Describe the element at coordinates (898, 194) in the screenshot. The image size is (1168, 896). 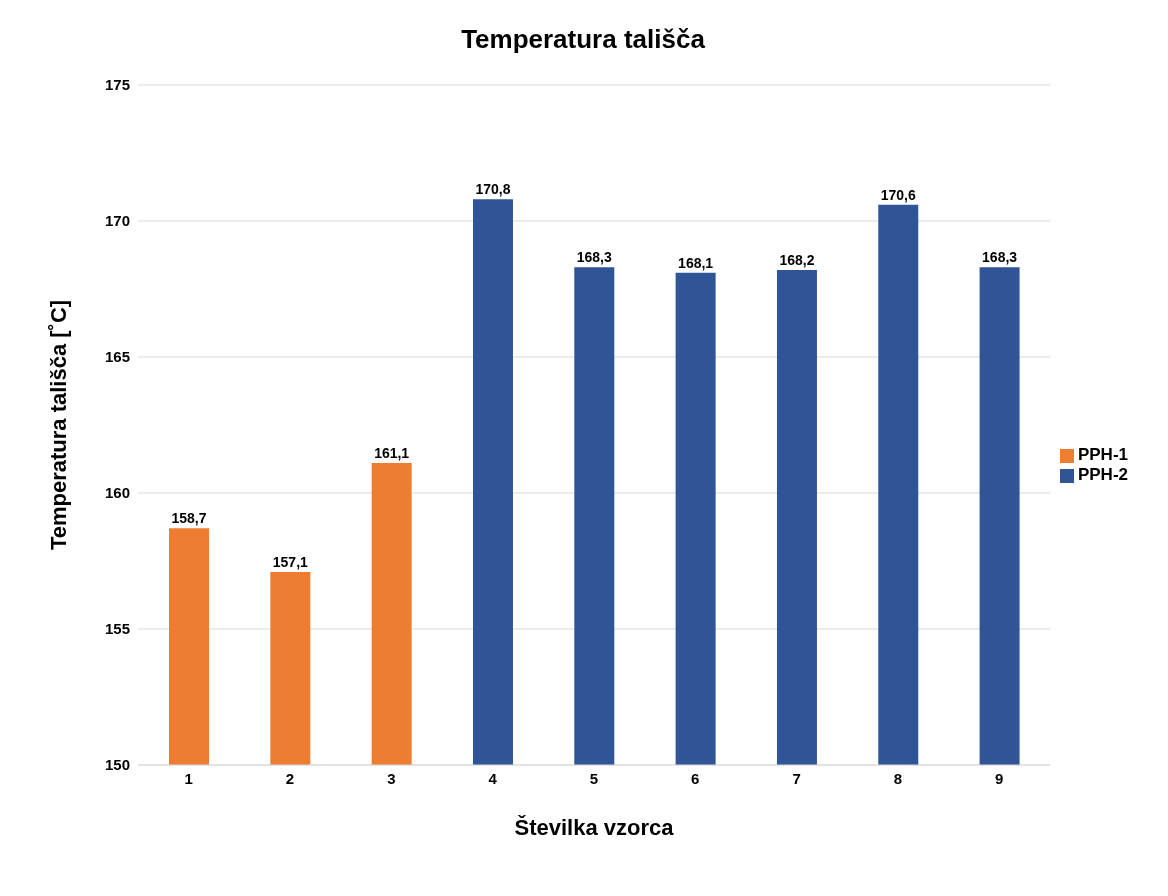
I see `data-label: 170,6` at that location.